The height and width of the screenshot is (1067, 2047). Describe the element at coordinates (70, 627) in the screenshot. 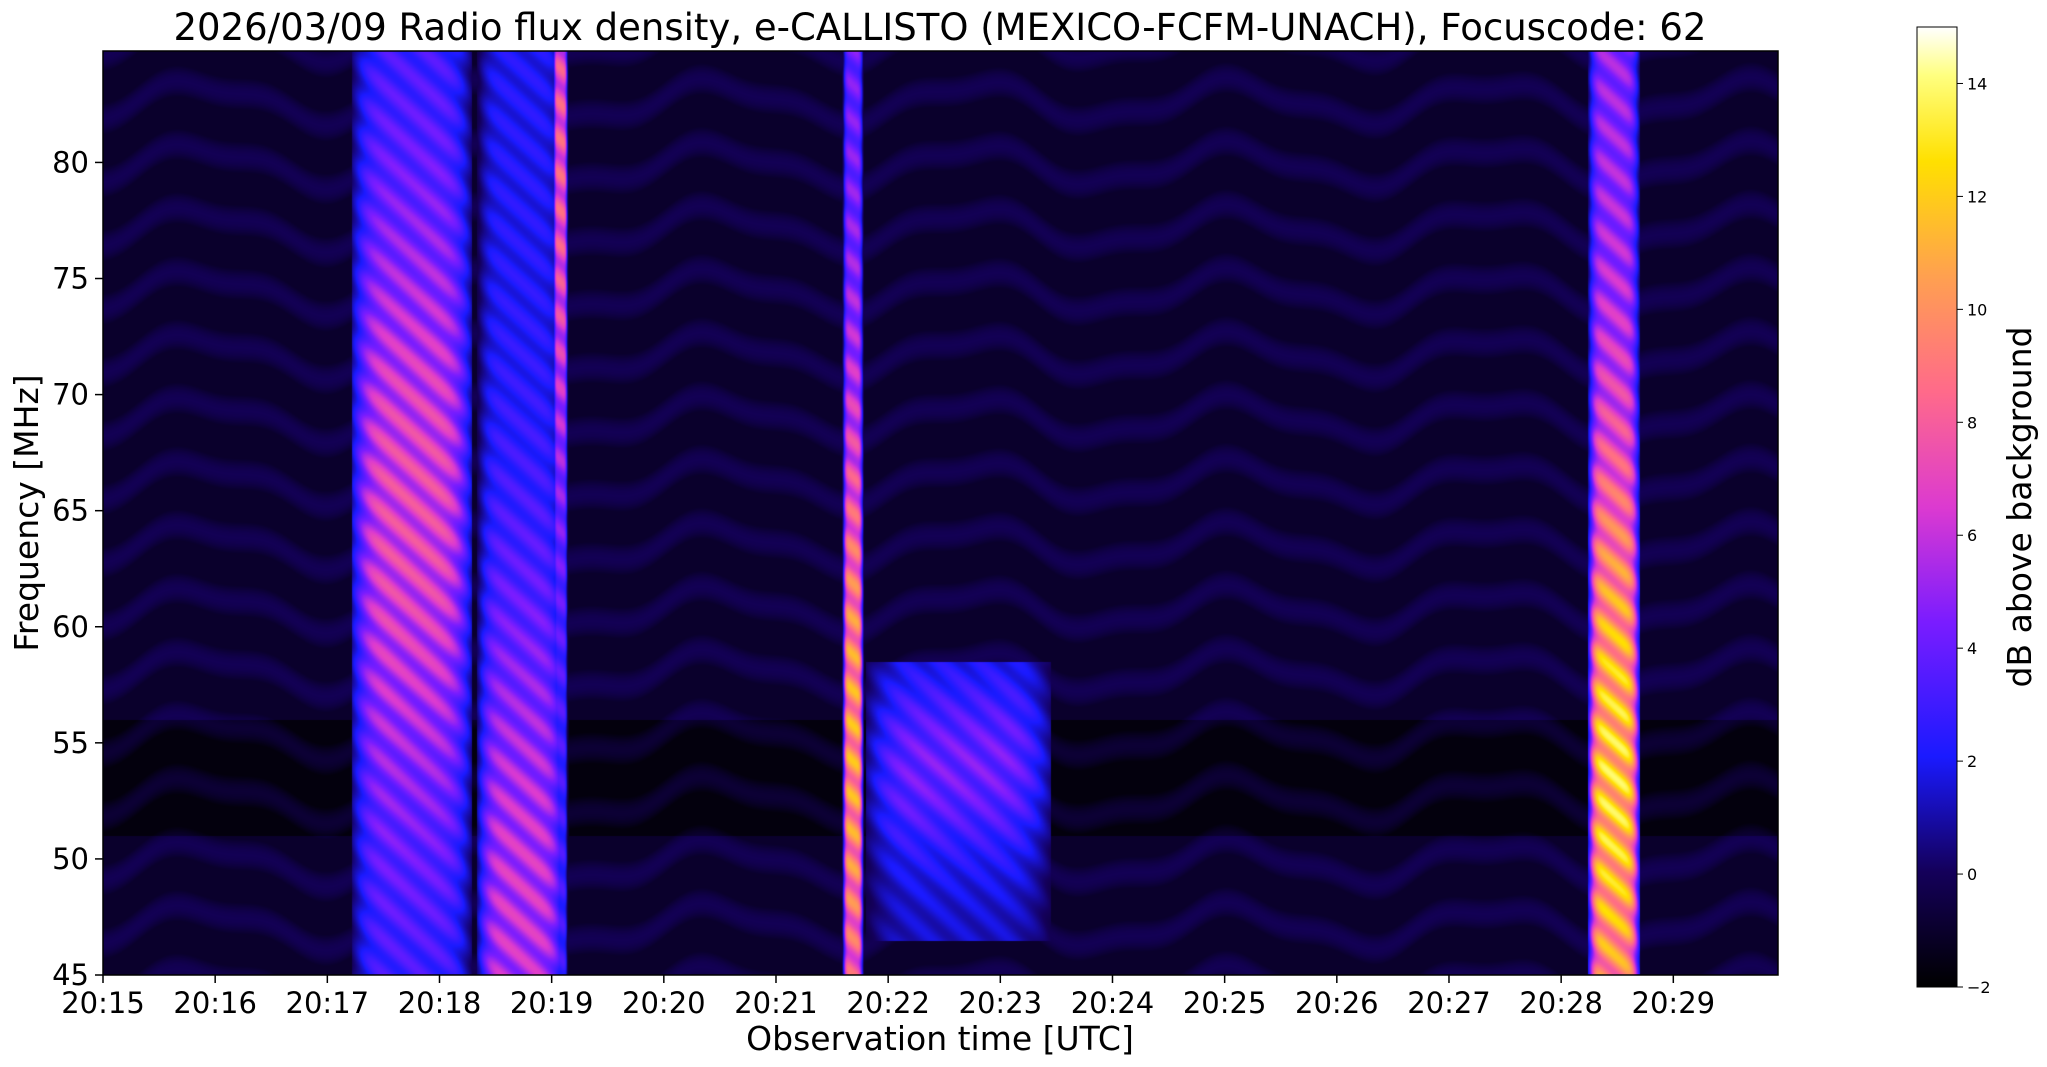

I see `y-tick-label: 60` at that location.